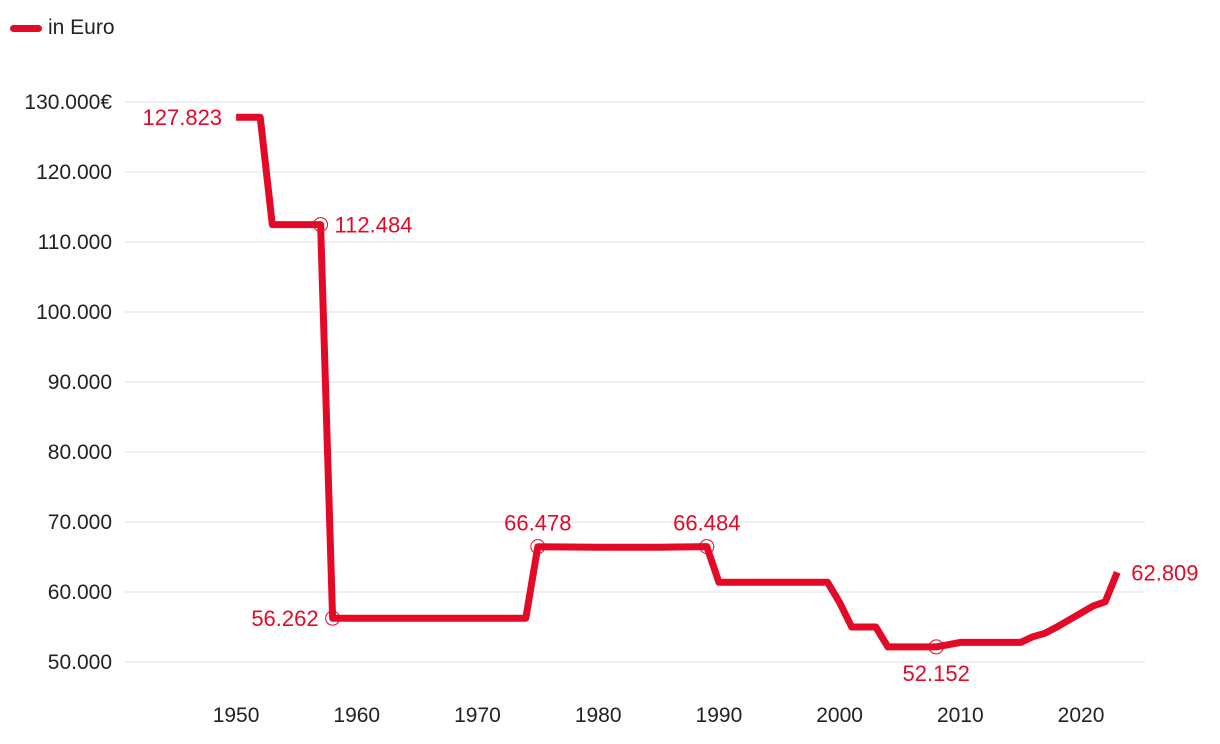 The width and height of the screenshot is (1220, 744). What do you see at coordinates (1081, 715) in the screenshot?
I see `x-tick-label: 2020` at bounding box center [1081, 715].